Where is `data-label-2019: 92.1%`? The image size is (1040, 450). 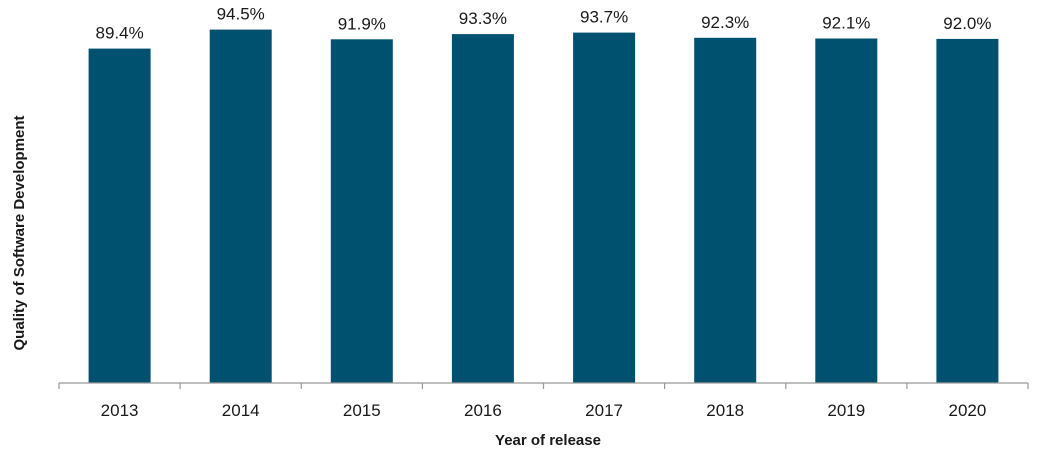 data-label-2019: 92.1% is located at coordinates (846, 23).